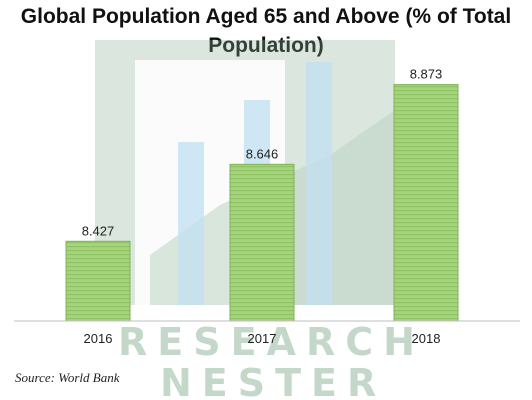  I want to click on bar-2017, so click(262, 242).